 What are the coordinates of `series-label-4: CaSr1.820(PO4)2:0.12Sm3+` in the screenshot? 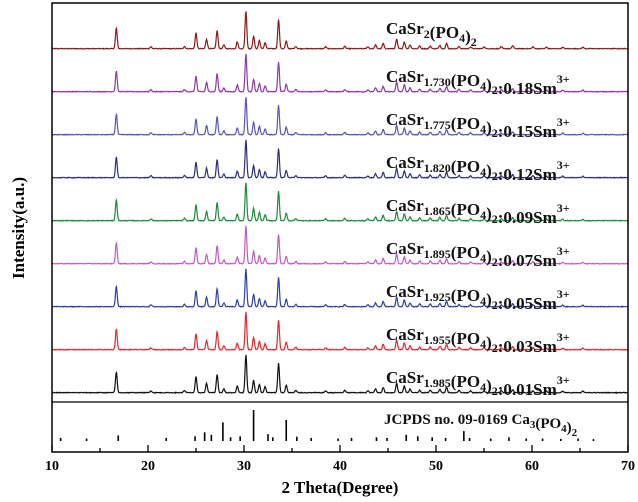 It's located at (478, 168).